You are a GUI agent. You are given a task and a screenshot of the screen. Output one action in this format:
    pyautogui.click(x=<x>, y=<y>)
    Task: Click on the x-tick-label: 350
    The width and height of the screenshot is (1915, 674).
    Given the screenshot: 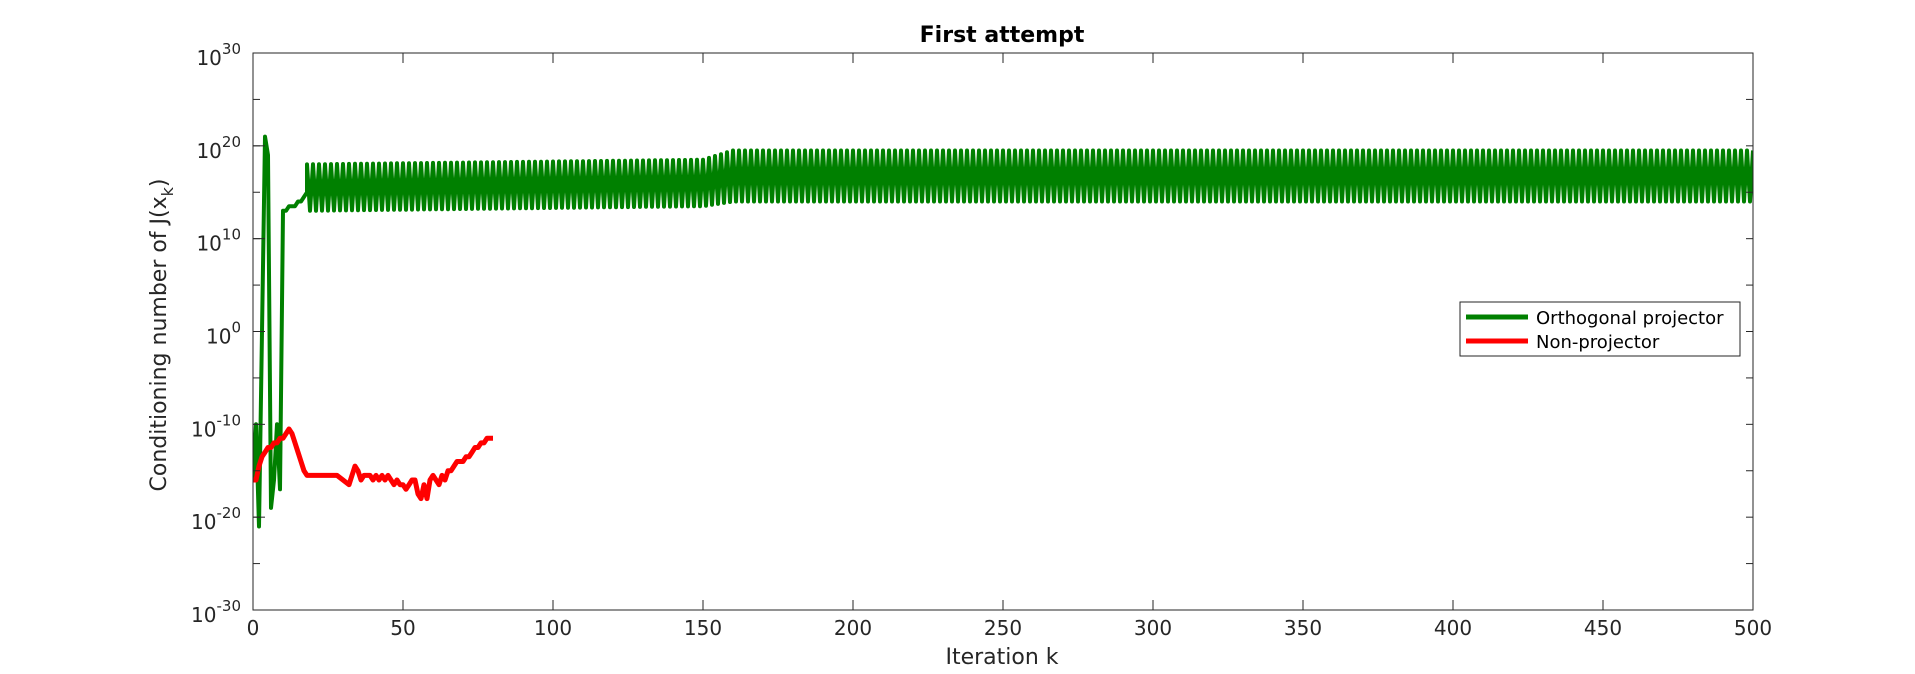 What is the action you would take?
    pyautogui.click(x=1303, y=628)
    